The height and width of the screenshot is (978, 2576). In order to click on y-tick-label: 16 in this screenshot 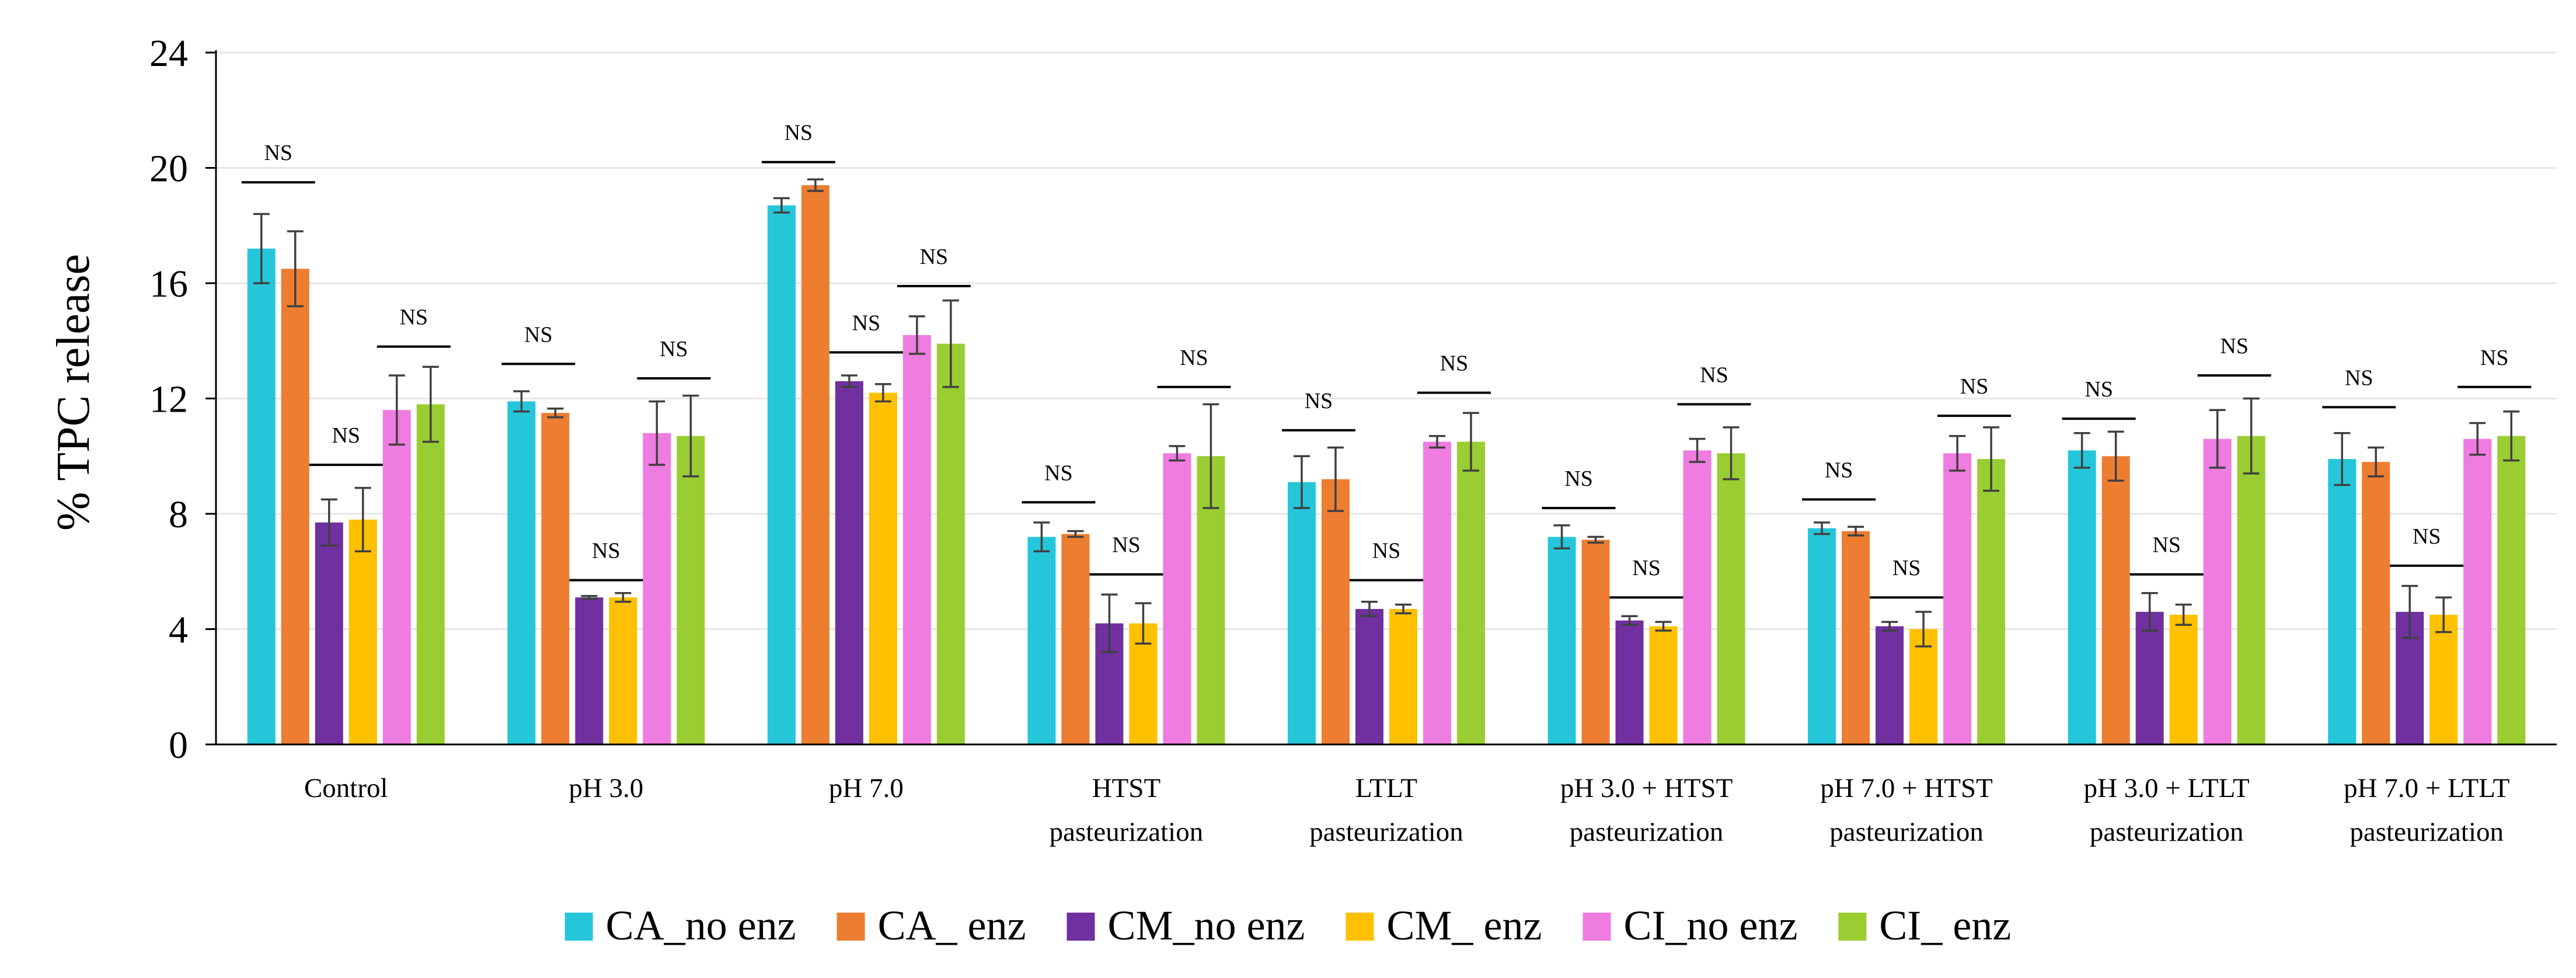, I will do `click(169, 284)`.